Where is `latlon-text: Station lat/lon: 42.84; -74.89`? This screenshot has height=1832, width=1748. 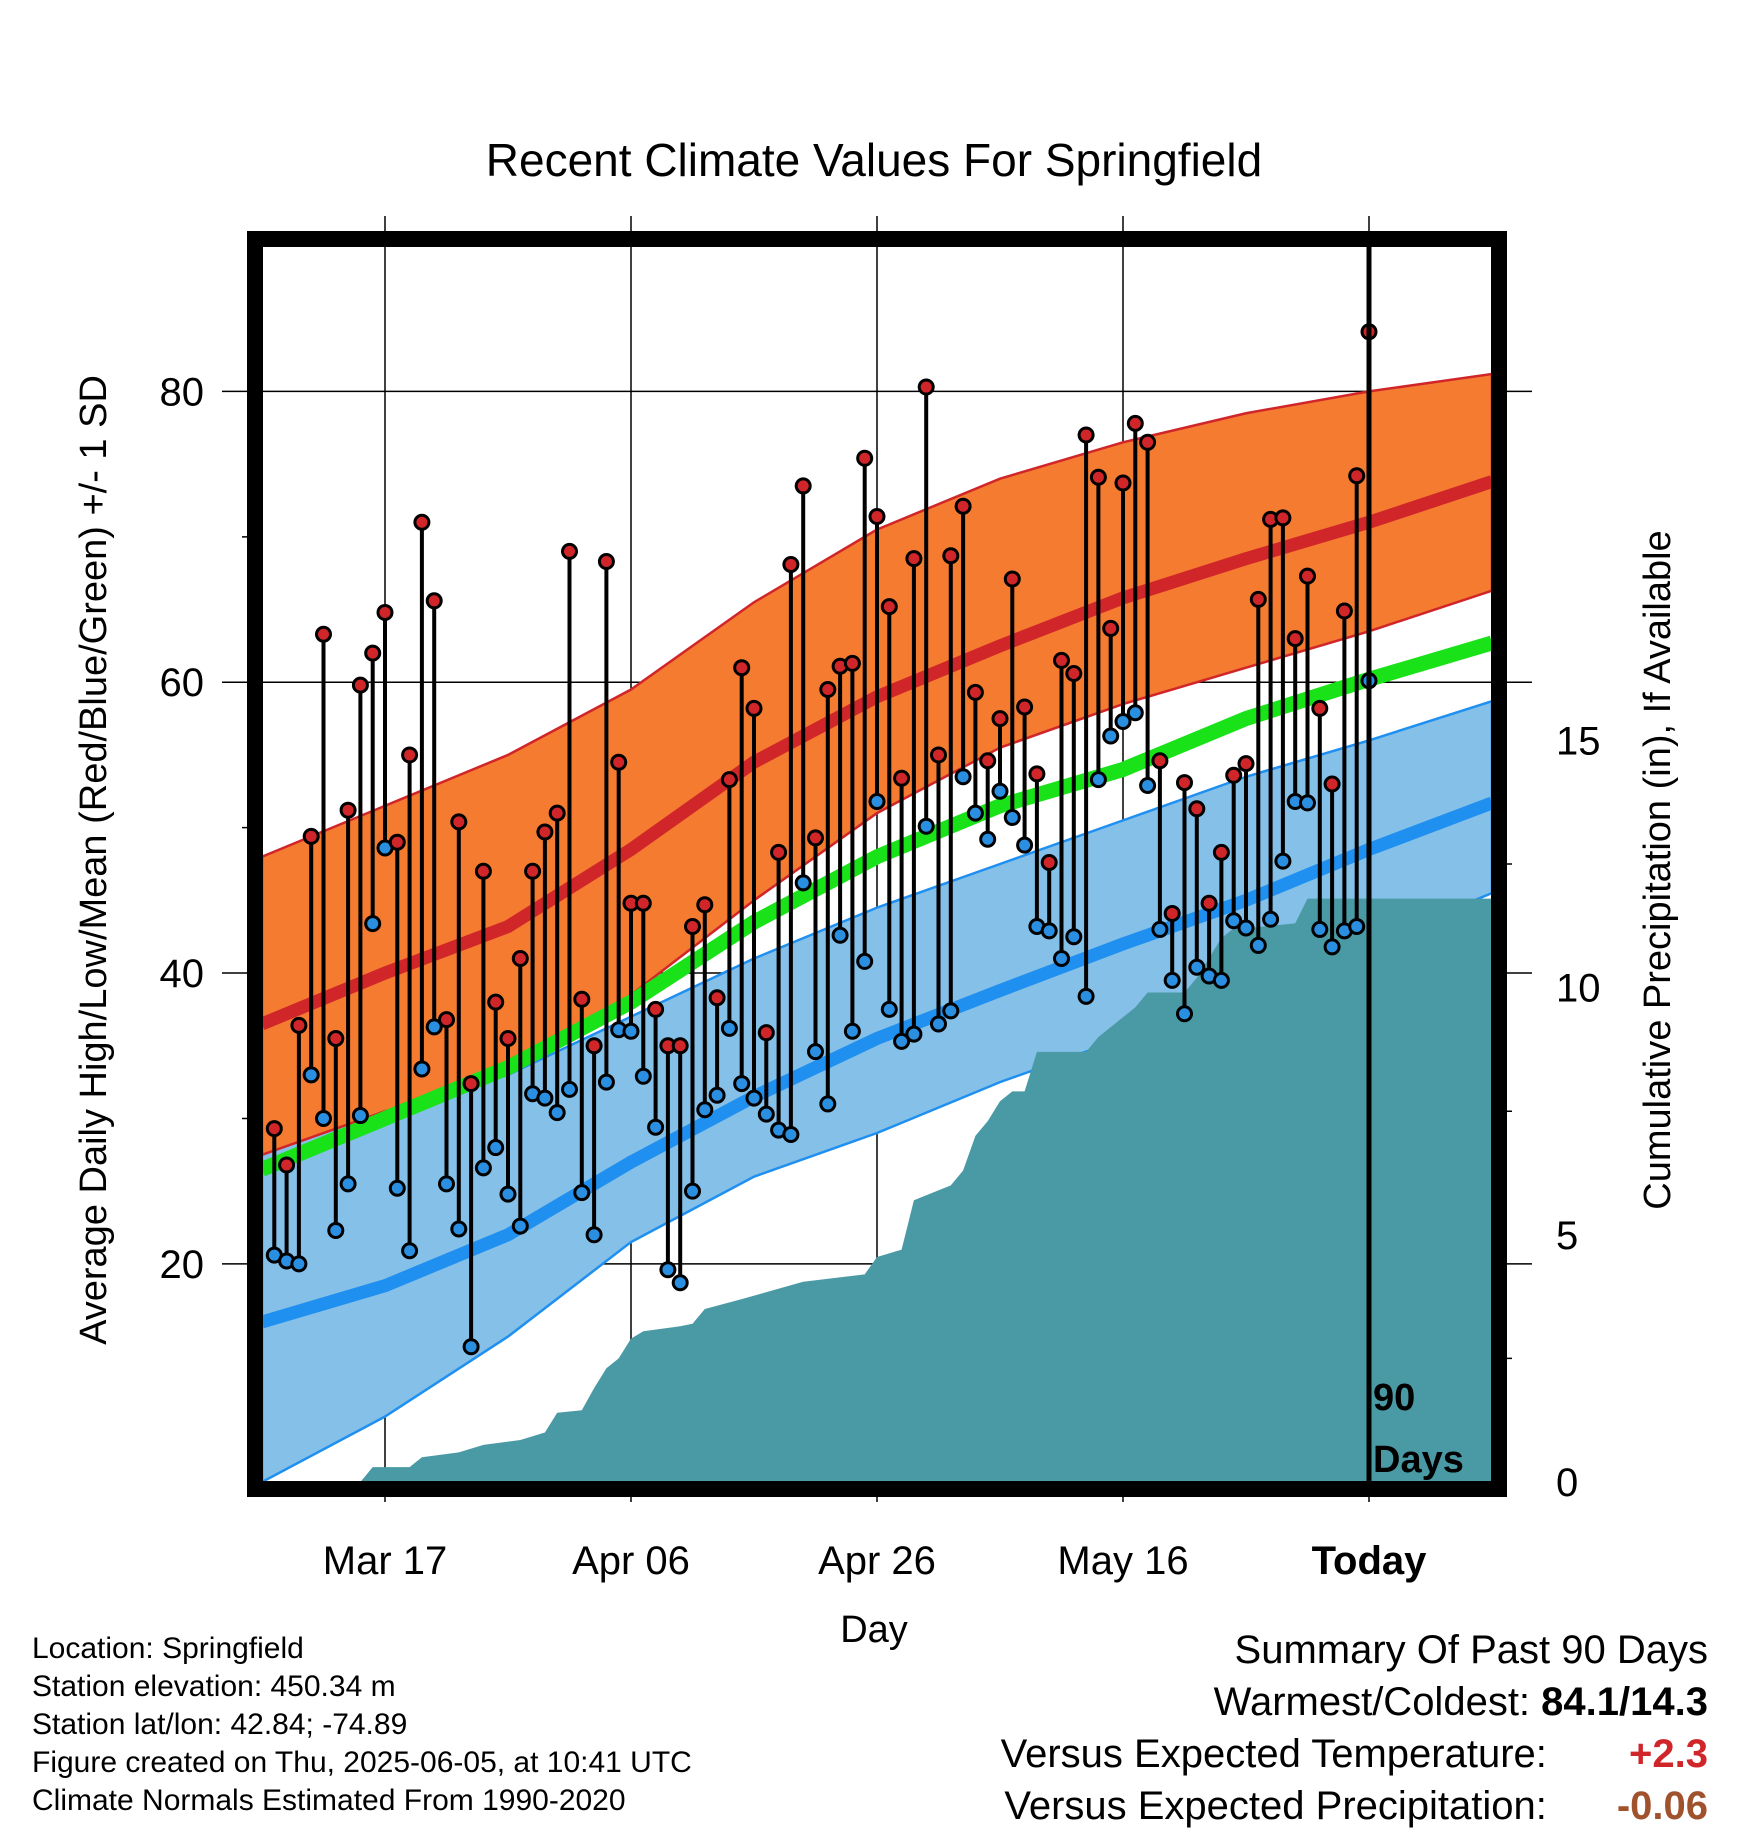 latlon-text: Station lat/lon: 42.84; -74.89 is located at coordinates (220, 1724).